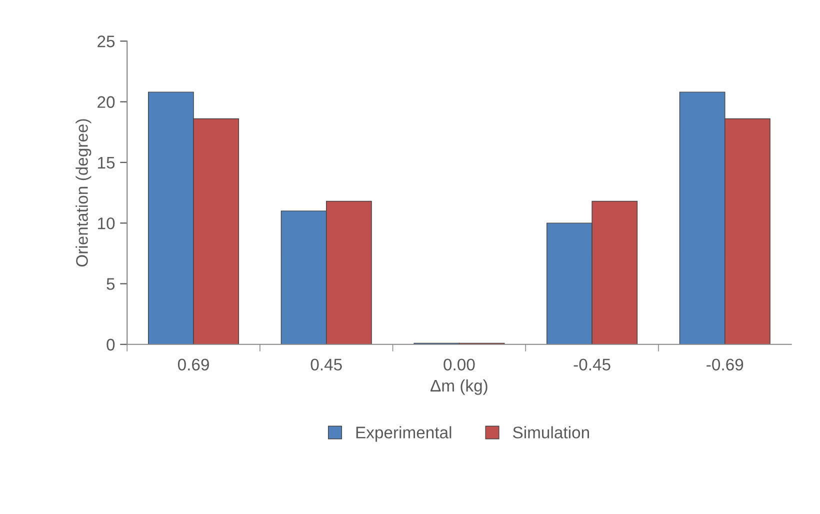 Image resolution: width=820 pixels, height=514 pixels. Describe the element at coordinates (551, 432) in the screenshot. I see `legend-label: Simulation` at that location.